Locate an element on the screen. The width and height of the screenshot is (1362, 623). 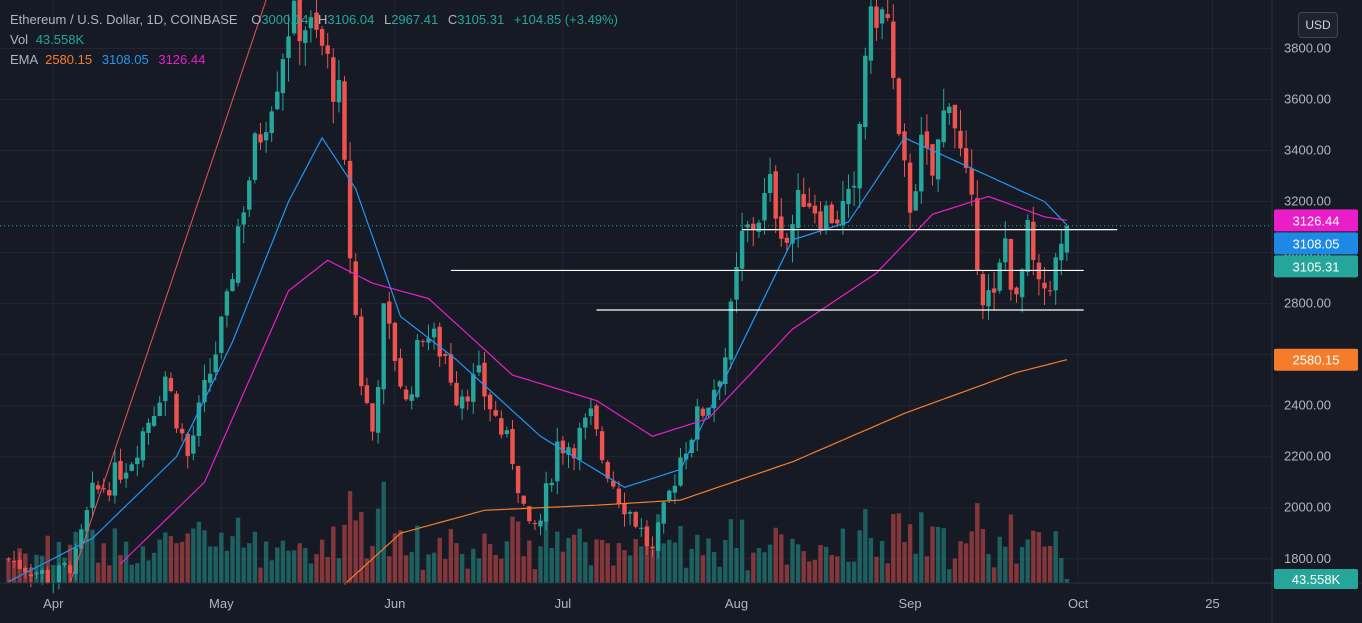
x-tick-label: Sep is located at coordinates (910, 603).